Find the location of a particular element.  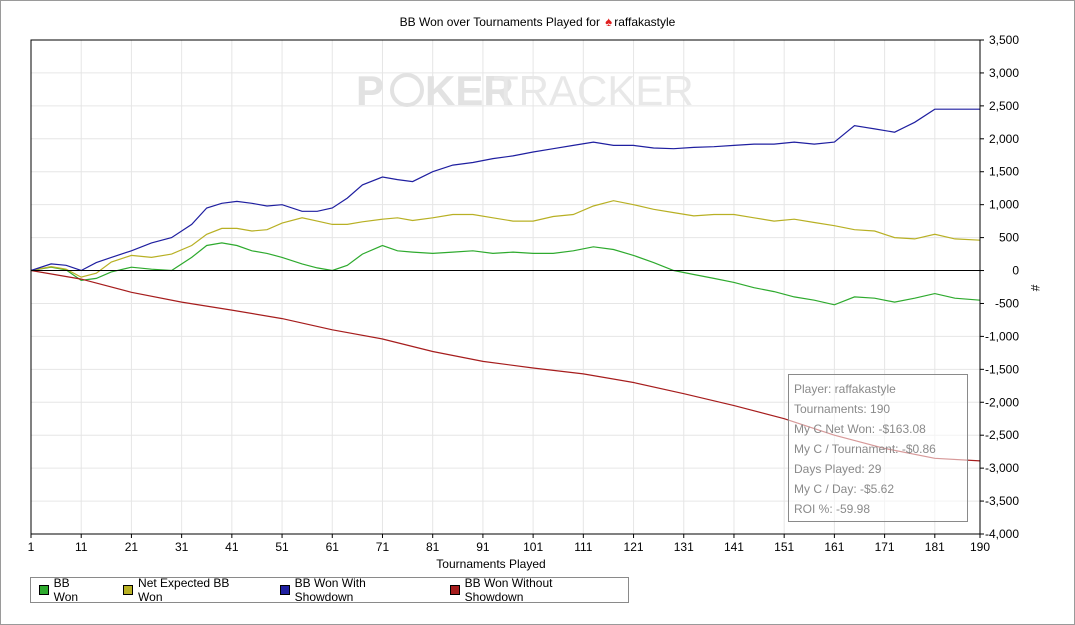

legend-item-bb-won: BB Won is located at coordinates (67, 590).